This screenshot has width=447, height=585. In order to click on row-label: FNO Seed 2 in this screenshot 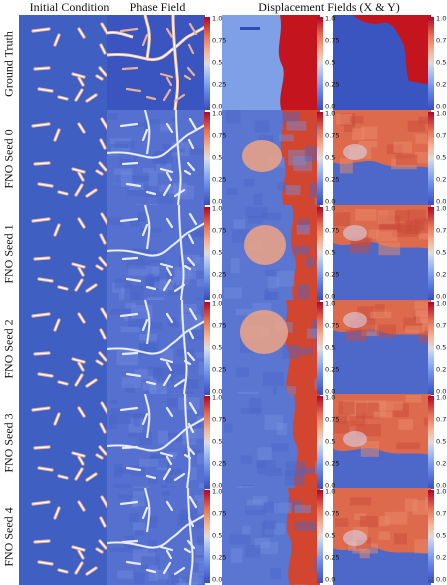, I will do `click(9, 348)`.